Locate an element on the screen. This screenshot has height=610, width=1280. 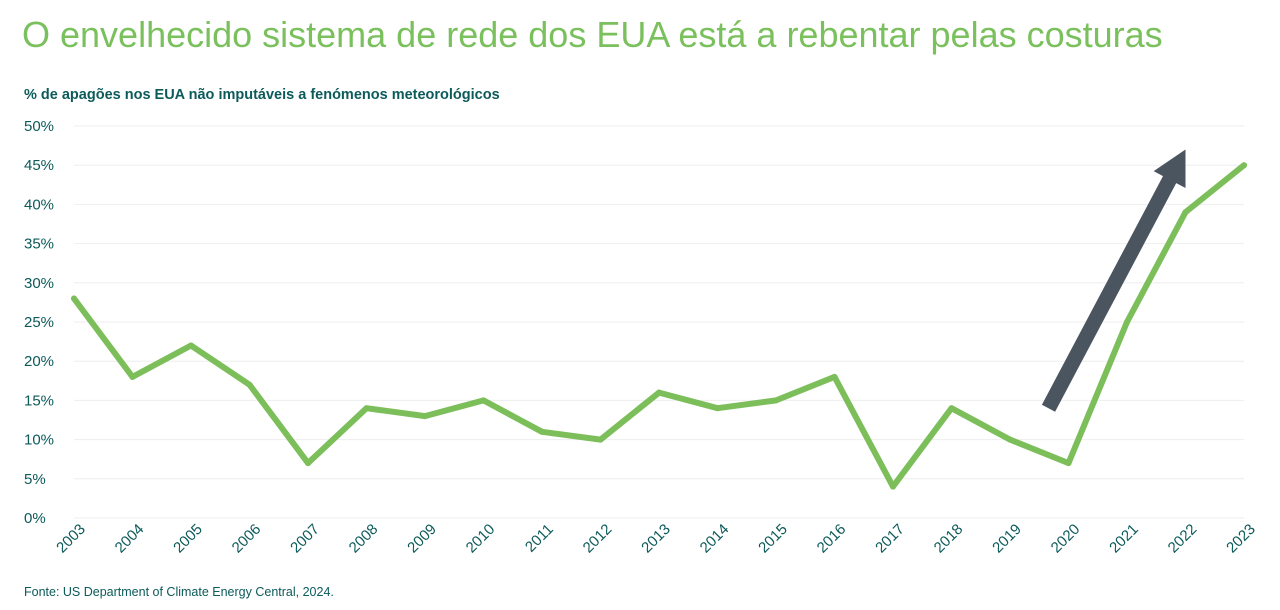
y-tick-label: 0% is located at coordinates (35, 518).